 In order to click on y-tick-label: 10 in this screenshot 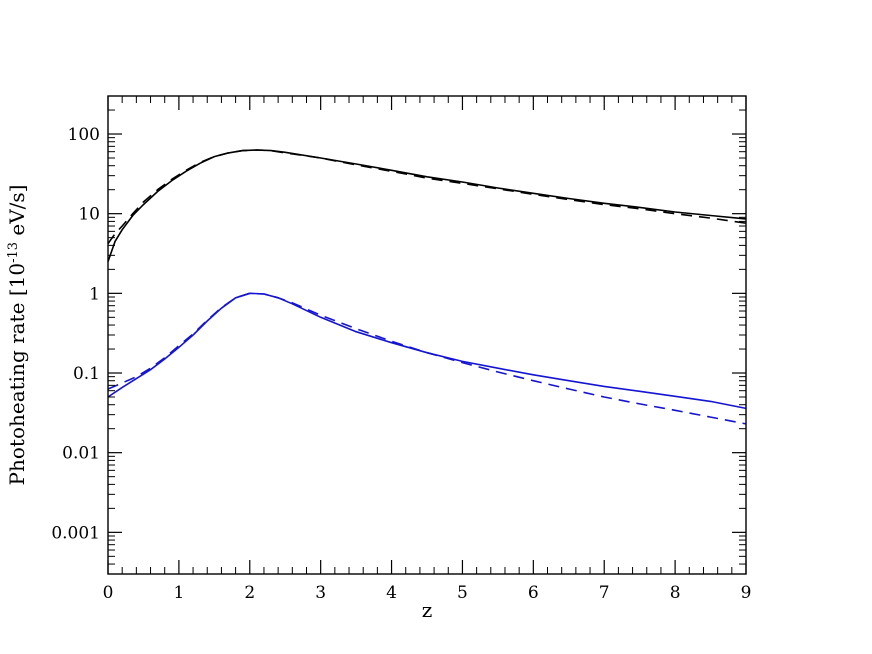, I will do `click(89, 215)`.